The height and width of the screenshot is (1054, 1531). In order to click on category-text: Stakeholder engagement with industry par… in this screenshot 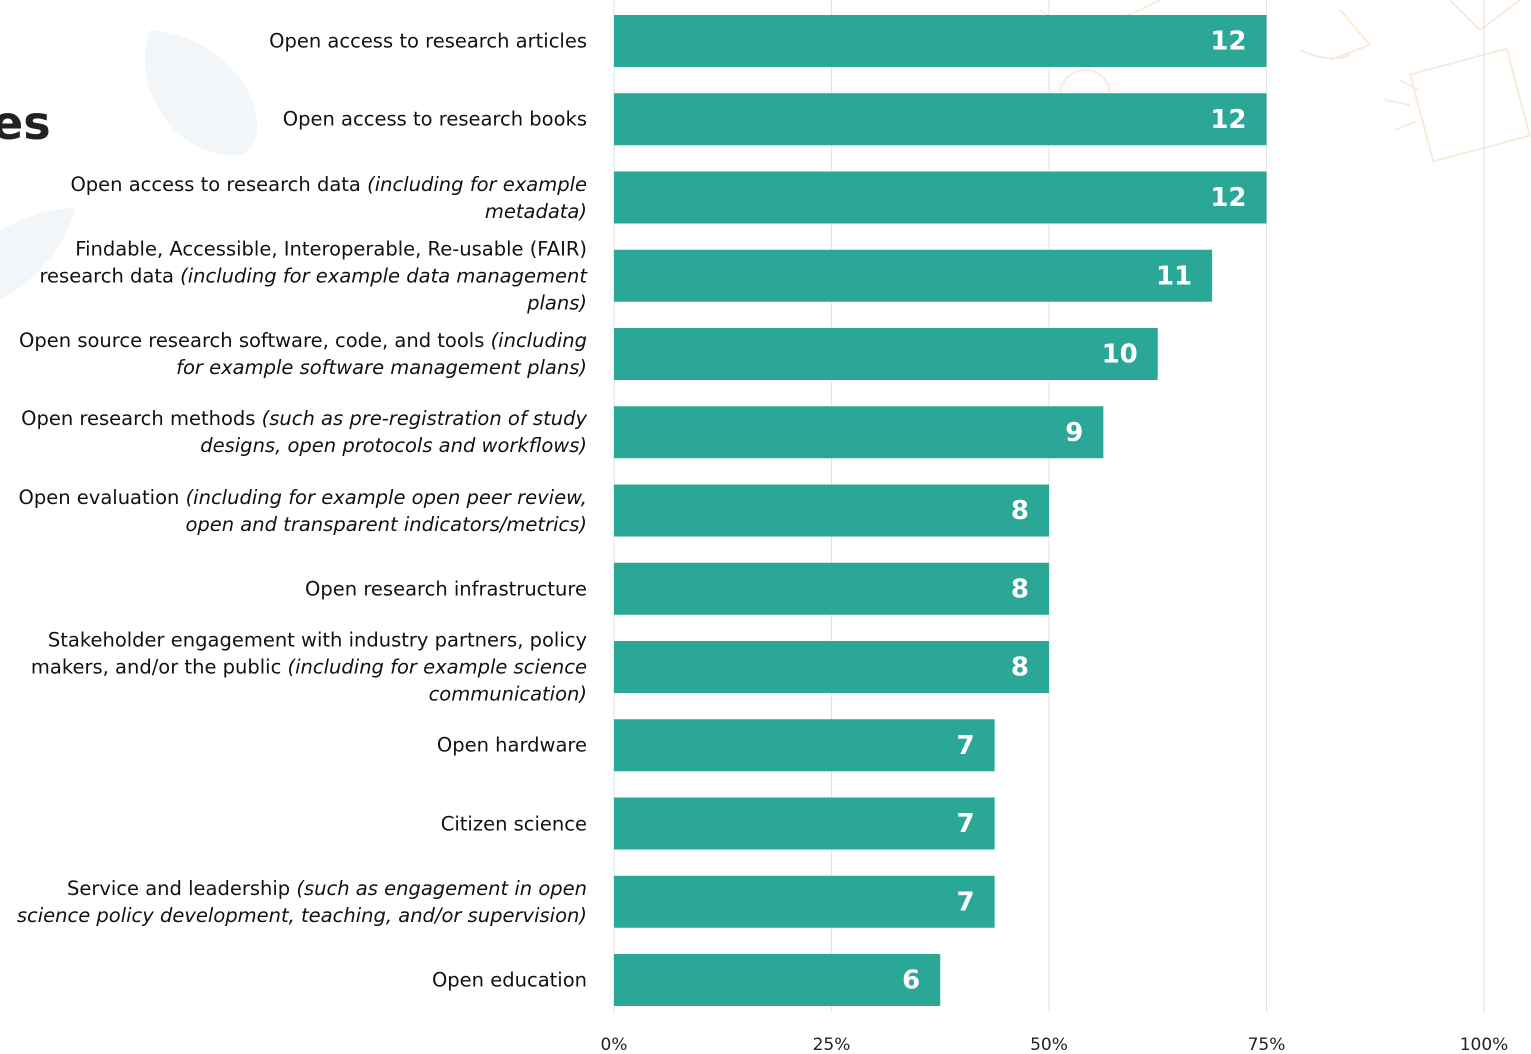, I will do `click(308, 653)`.